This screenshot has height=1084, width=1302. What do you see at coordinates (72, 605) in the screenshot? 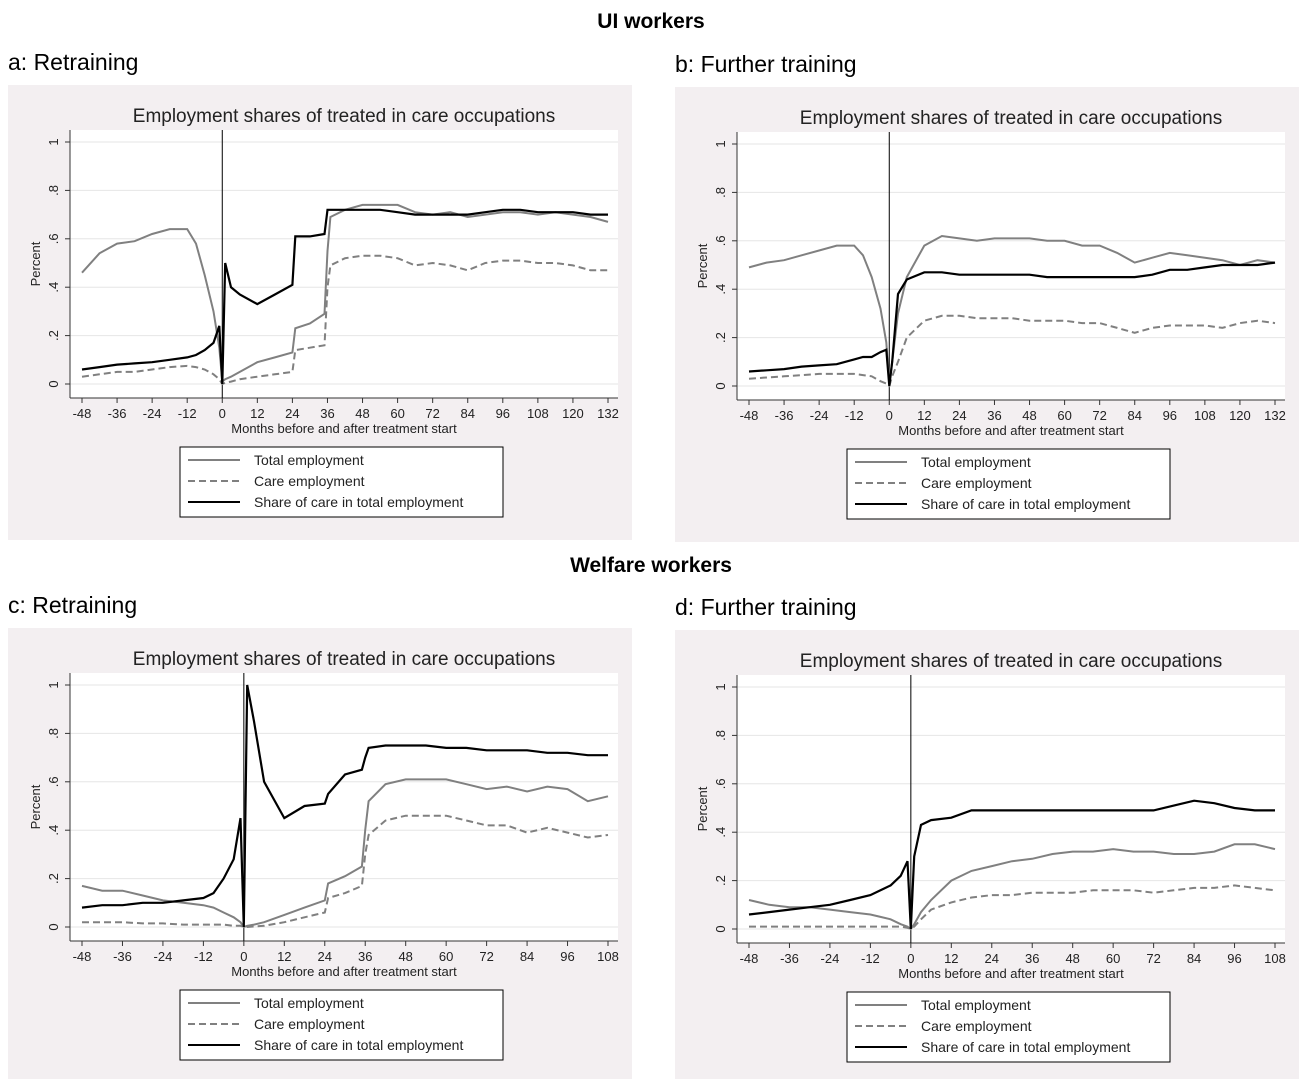
I see `panel-label: c: Retraining` at bounding box center [72, 605].